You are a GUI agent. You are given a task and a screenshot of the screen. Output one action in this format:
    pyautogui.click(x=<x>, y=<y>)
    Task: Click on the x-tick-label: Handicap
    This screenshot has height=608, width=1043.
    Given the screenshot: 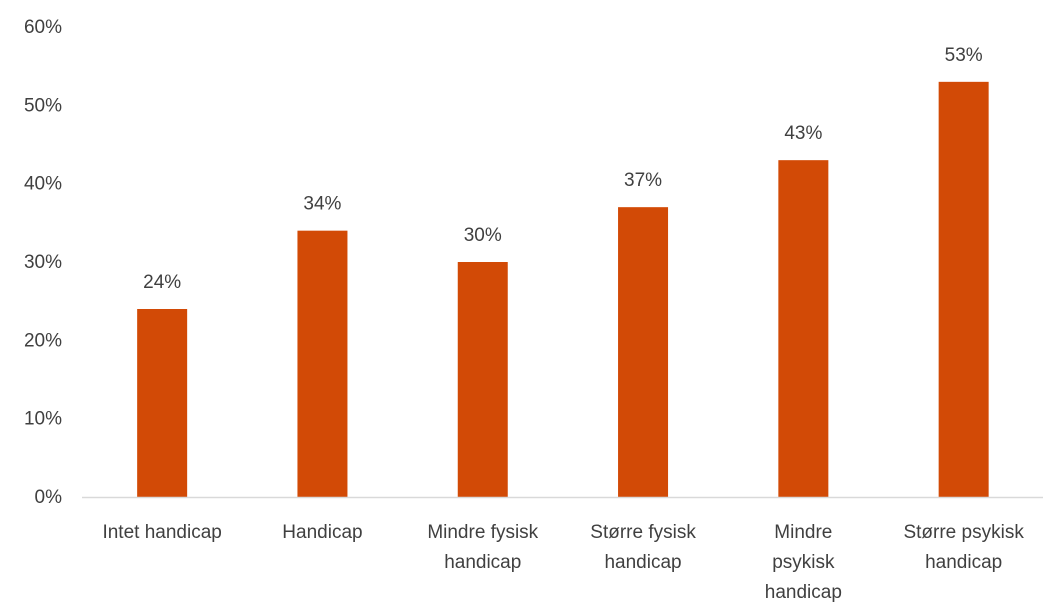 What is the action you would take?
    pyautogui.click(x=322, y=532)
    